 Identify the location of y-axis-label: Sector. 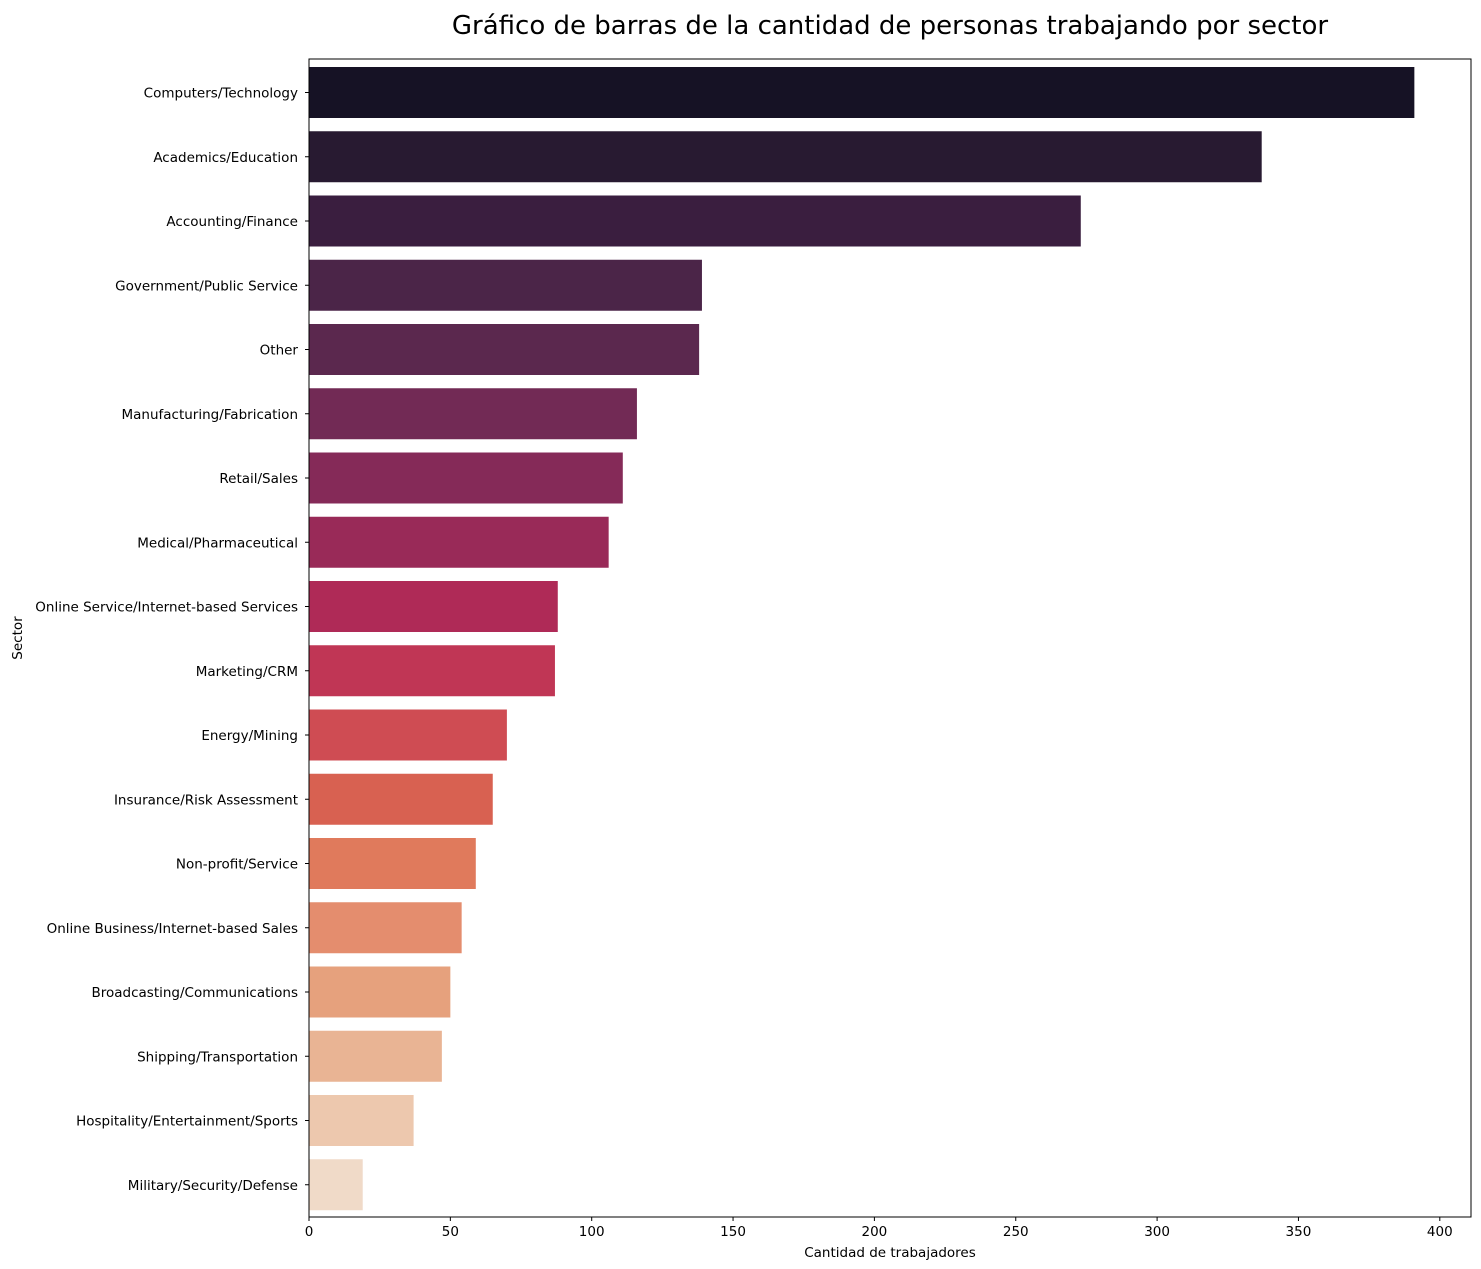
(18, 638).